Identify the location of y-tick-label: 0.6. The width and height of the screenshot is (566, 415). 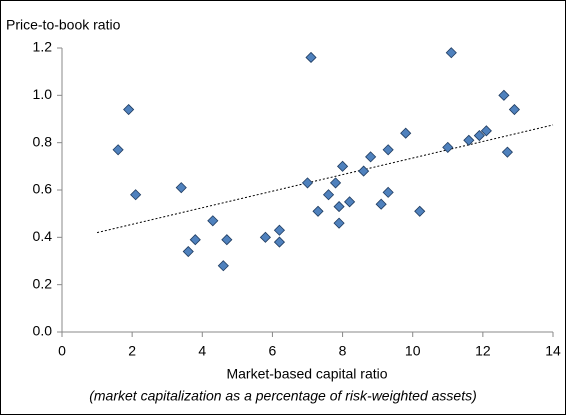
(43, 189).